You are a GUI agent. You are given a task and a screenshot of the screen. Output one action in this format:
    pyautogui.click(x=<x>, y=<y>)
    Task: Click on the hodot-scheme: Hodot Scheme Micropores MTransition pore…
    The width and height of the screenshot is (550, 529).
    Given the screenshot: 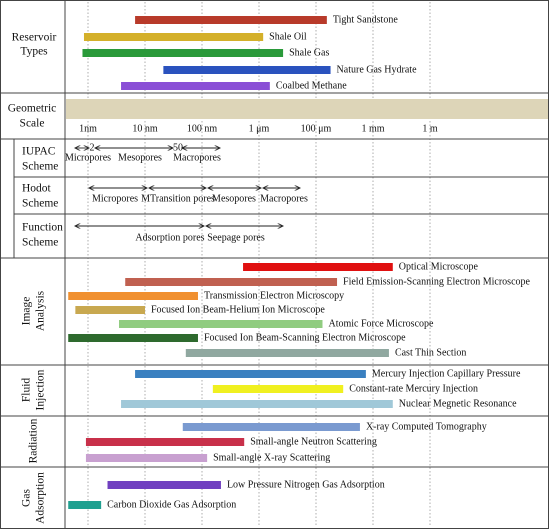 What is the action you would take?
    pyautogui.click(x=165, y=196)
    